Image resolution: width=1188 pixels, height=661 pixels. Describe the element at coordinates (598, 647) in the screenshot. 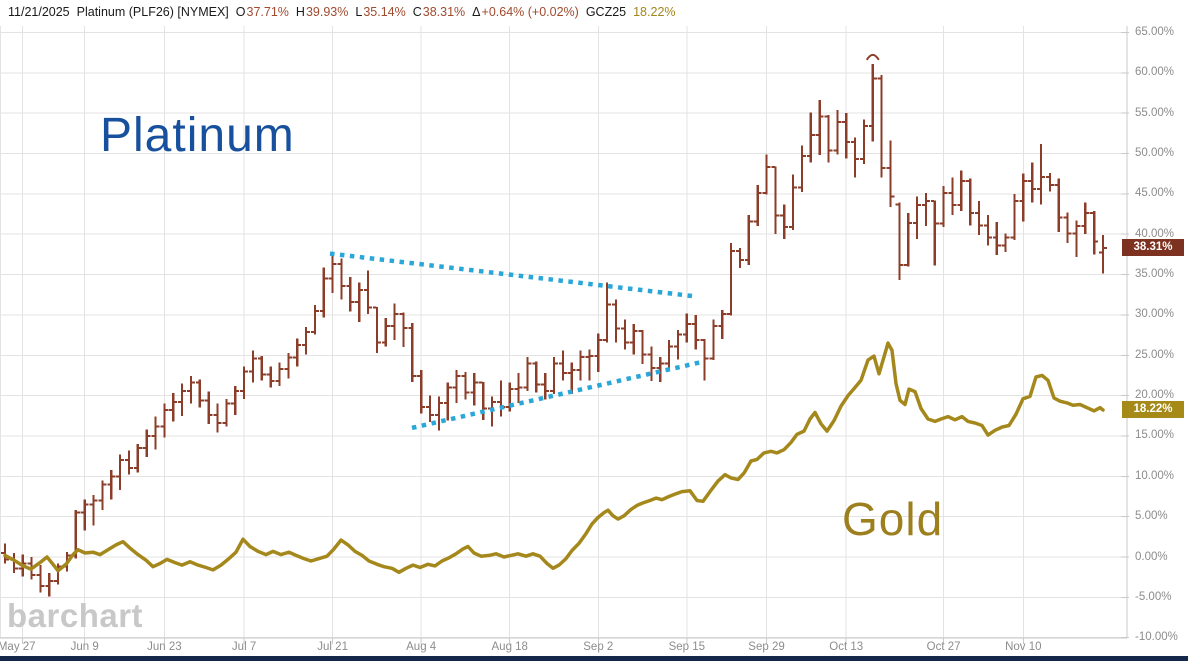

I see `x-axis-label: Sep 2` at that location.